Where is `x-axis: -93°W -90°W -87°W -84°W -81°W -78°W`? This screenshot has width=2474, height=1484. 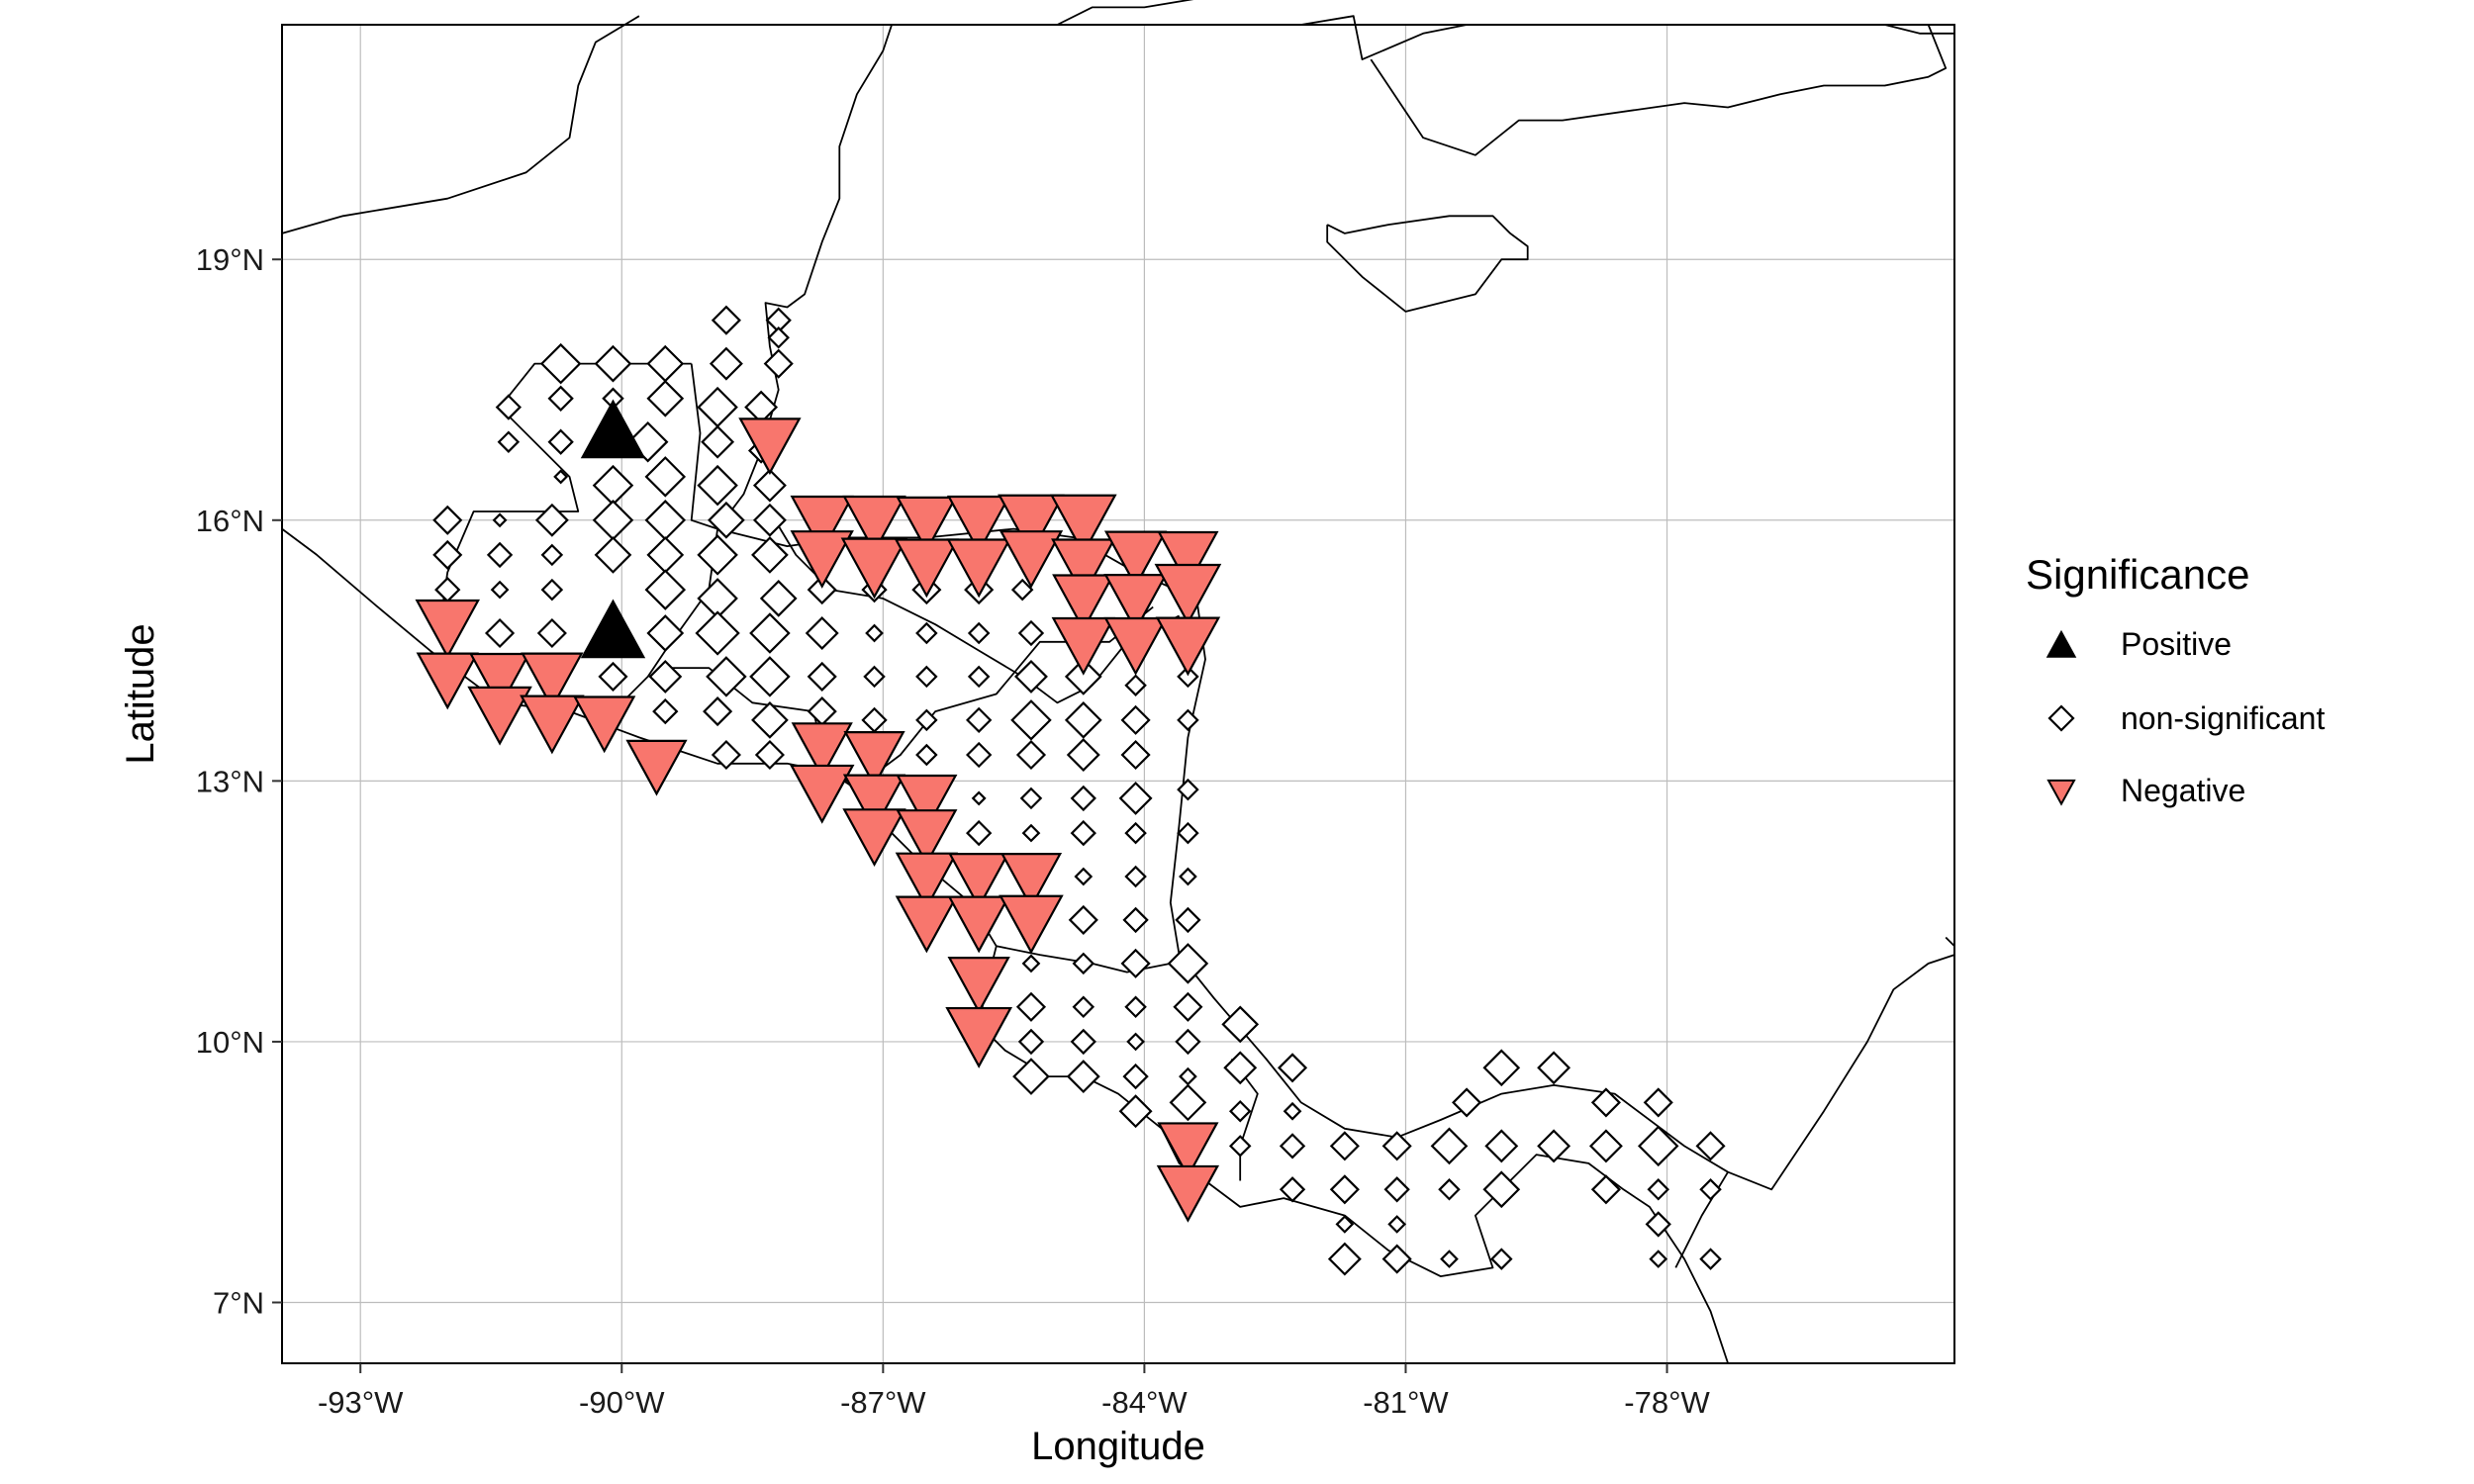
x-axis: -93°W -90°W -87°W -84°W -81°W -78°W is located at coordinates (1014, 1391).